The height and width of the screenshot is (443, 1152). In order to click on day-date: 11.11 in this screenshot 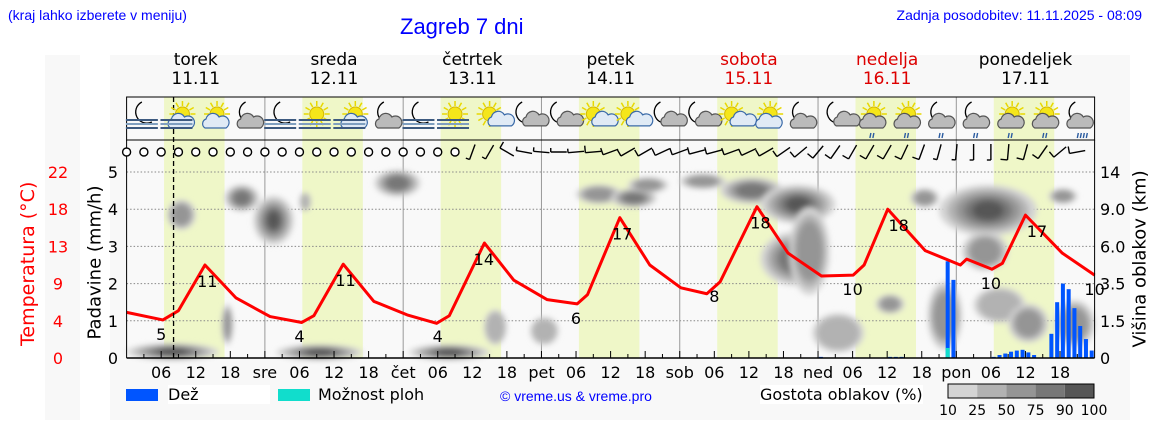, I will do `click(196, 79)`.